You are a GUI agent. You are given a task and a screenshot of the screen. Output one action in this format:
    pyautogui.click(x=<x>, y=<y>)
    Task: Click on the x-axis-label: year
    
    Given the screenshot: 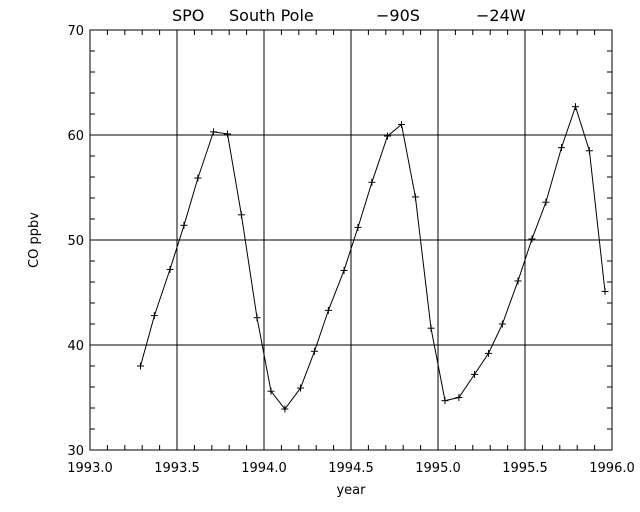 What is the action you would take?
    pyautogui.click(x=351, y=490)
    